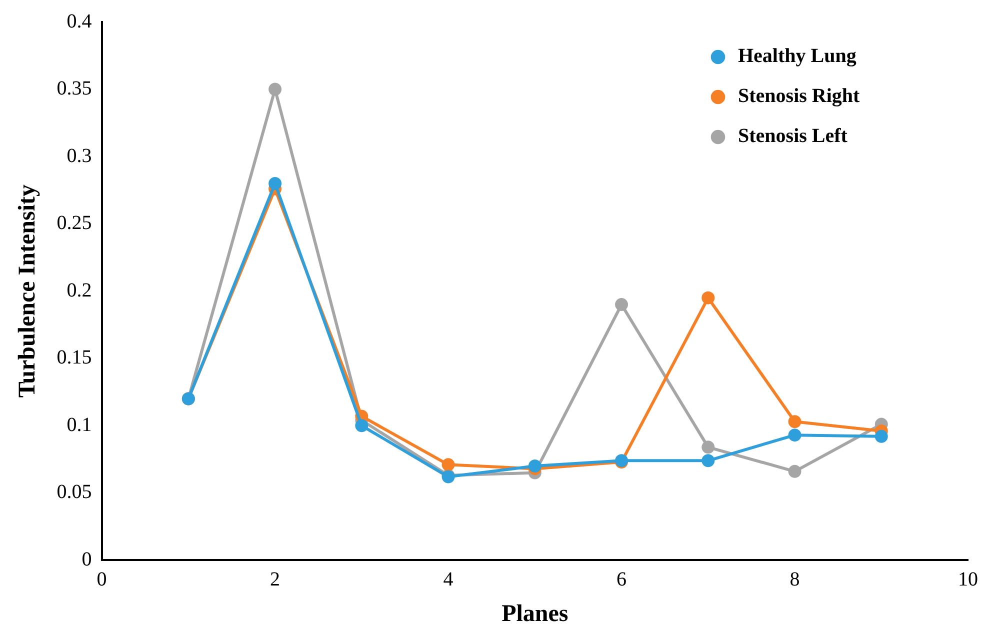 This screenshot has width=988, height=634. What do you see at coordinates (74, 223) in the screenshot?
I see `y-tick-label: 0.25` at bounding box center [74, 223].